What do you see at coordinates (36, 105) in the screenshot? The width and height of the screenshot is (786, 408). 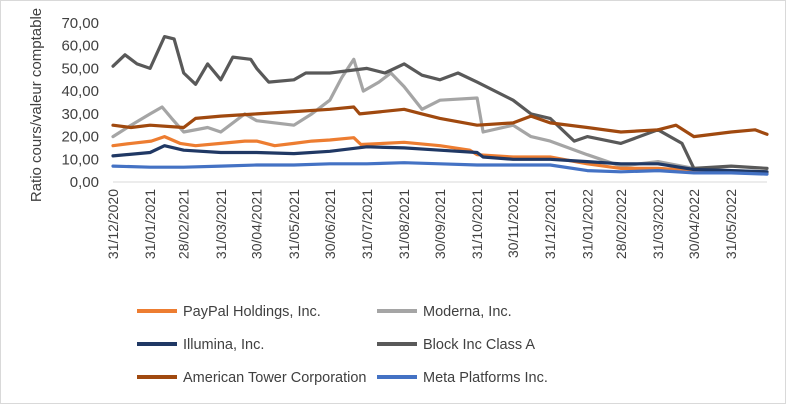 I see `y-axis-title: Ratio cours/valeur comptable` at bounding box center [36, 105].